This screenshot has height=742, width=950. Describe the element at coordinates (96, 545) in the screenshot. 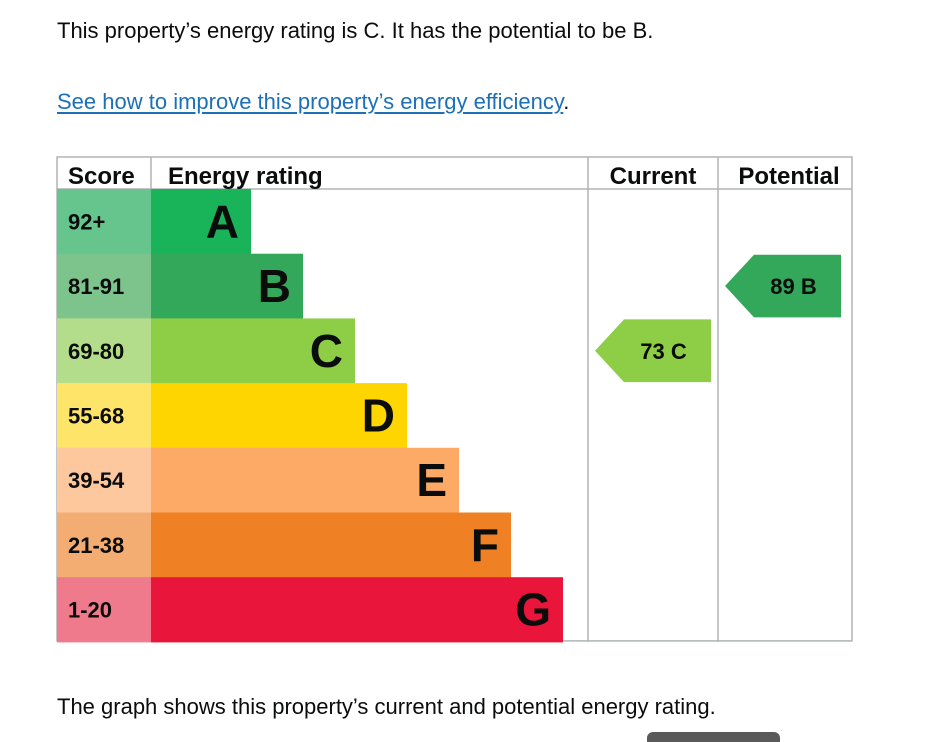

I see `score-range-label: 21-38` at that location.